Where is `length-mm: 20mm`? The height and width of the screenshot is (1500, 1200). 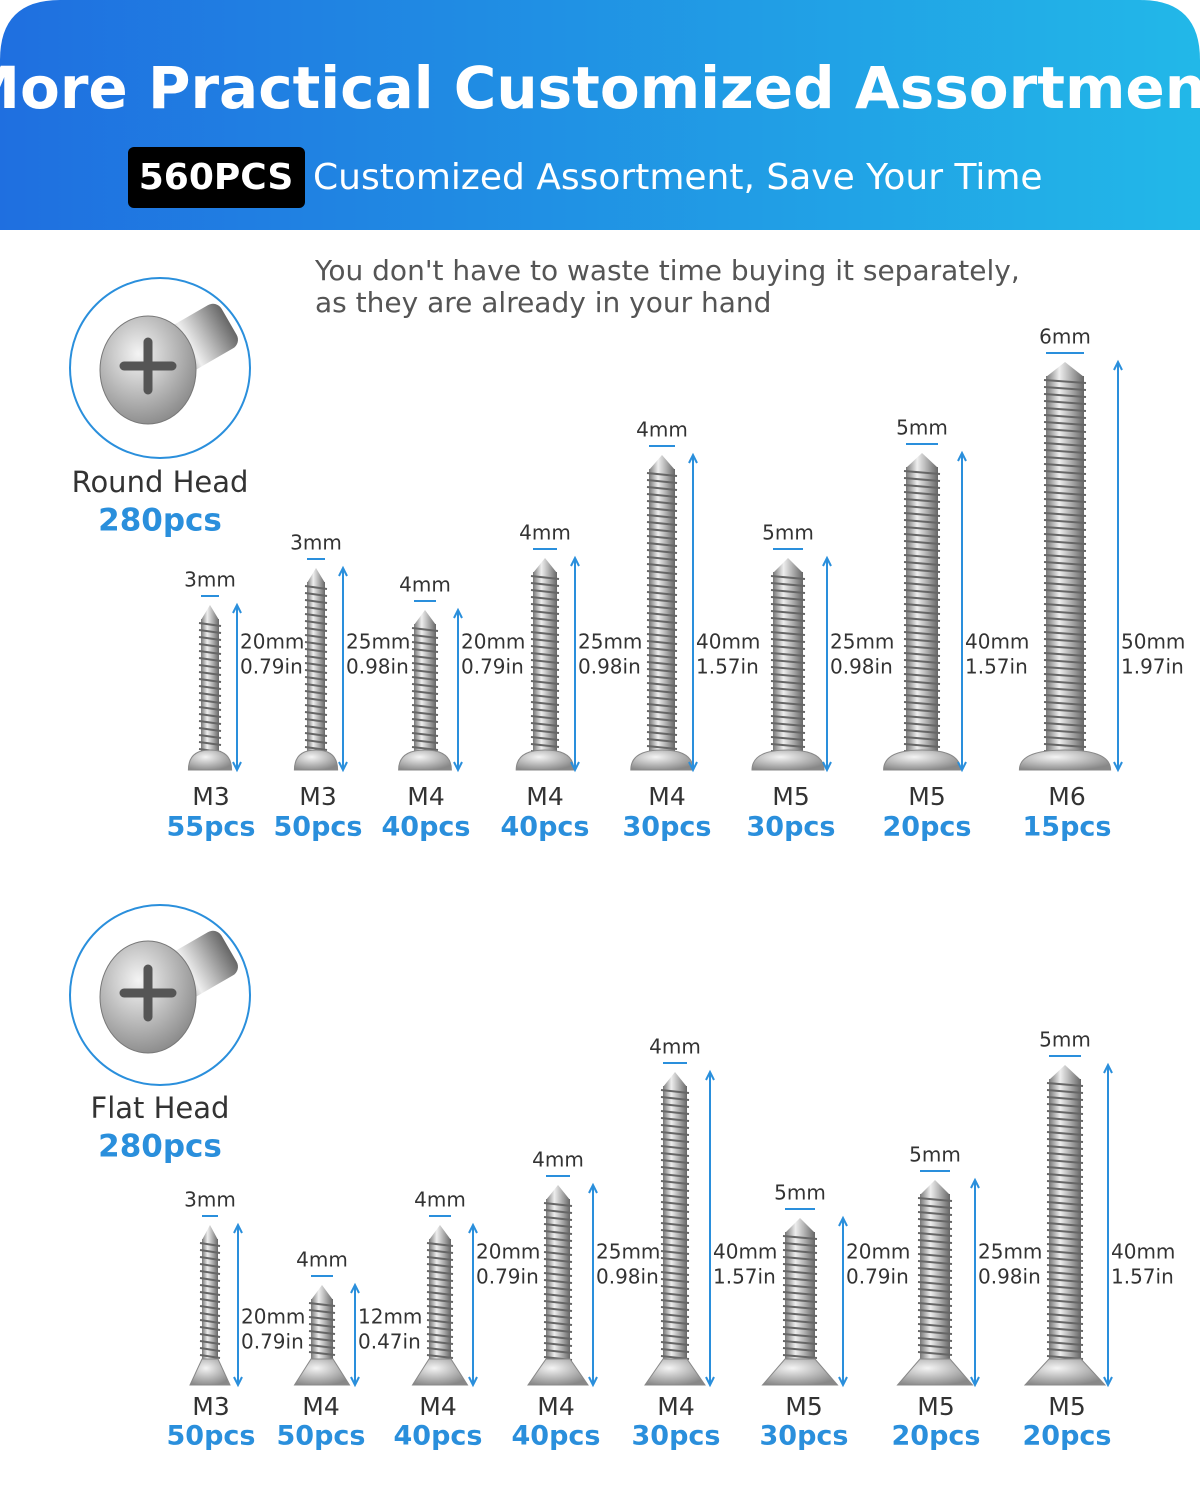 length-mm: 20mm is located at coordinates (878, 1252).